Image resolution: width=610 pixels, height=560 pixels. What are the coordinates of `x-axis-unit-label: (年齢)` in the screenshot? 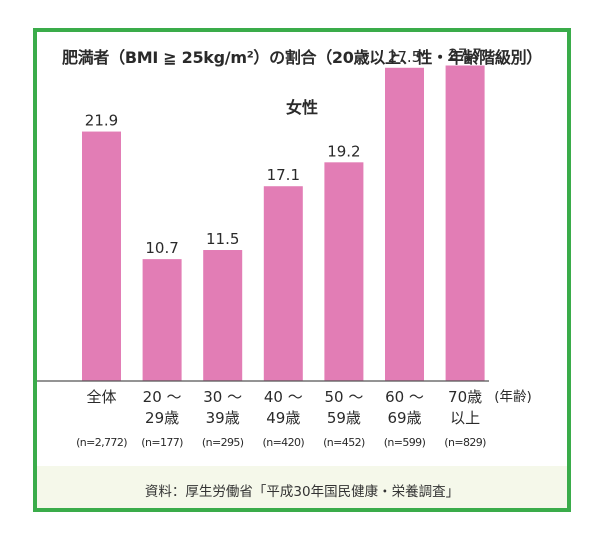 It's located at (513, 397).